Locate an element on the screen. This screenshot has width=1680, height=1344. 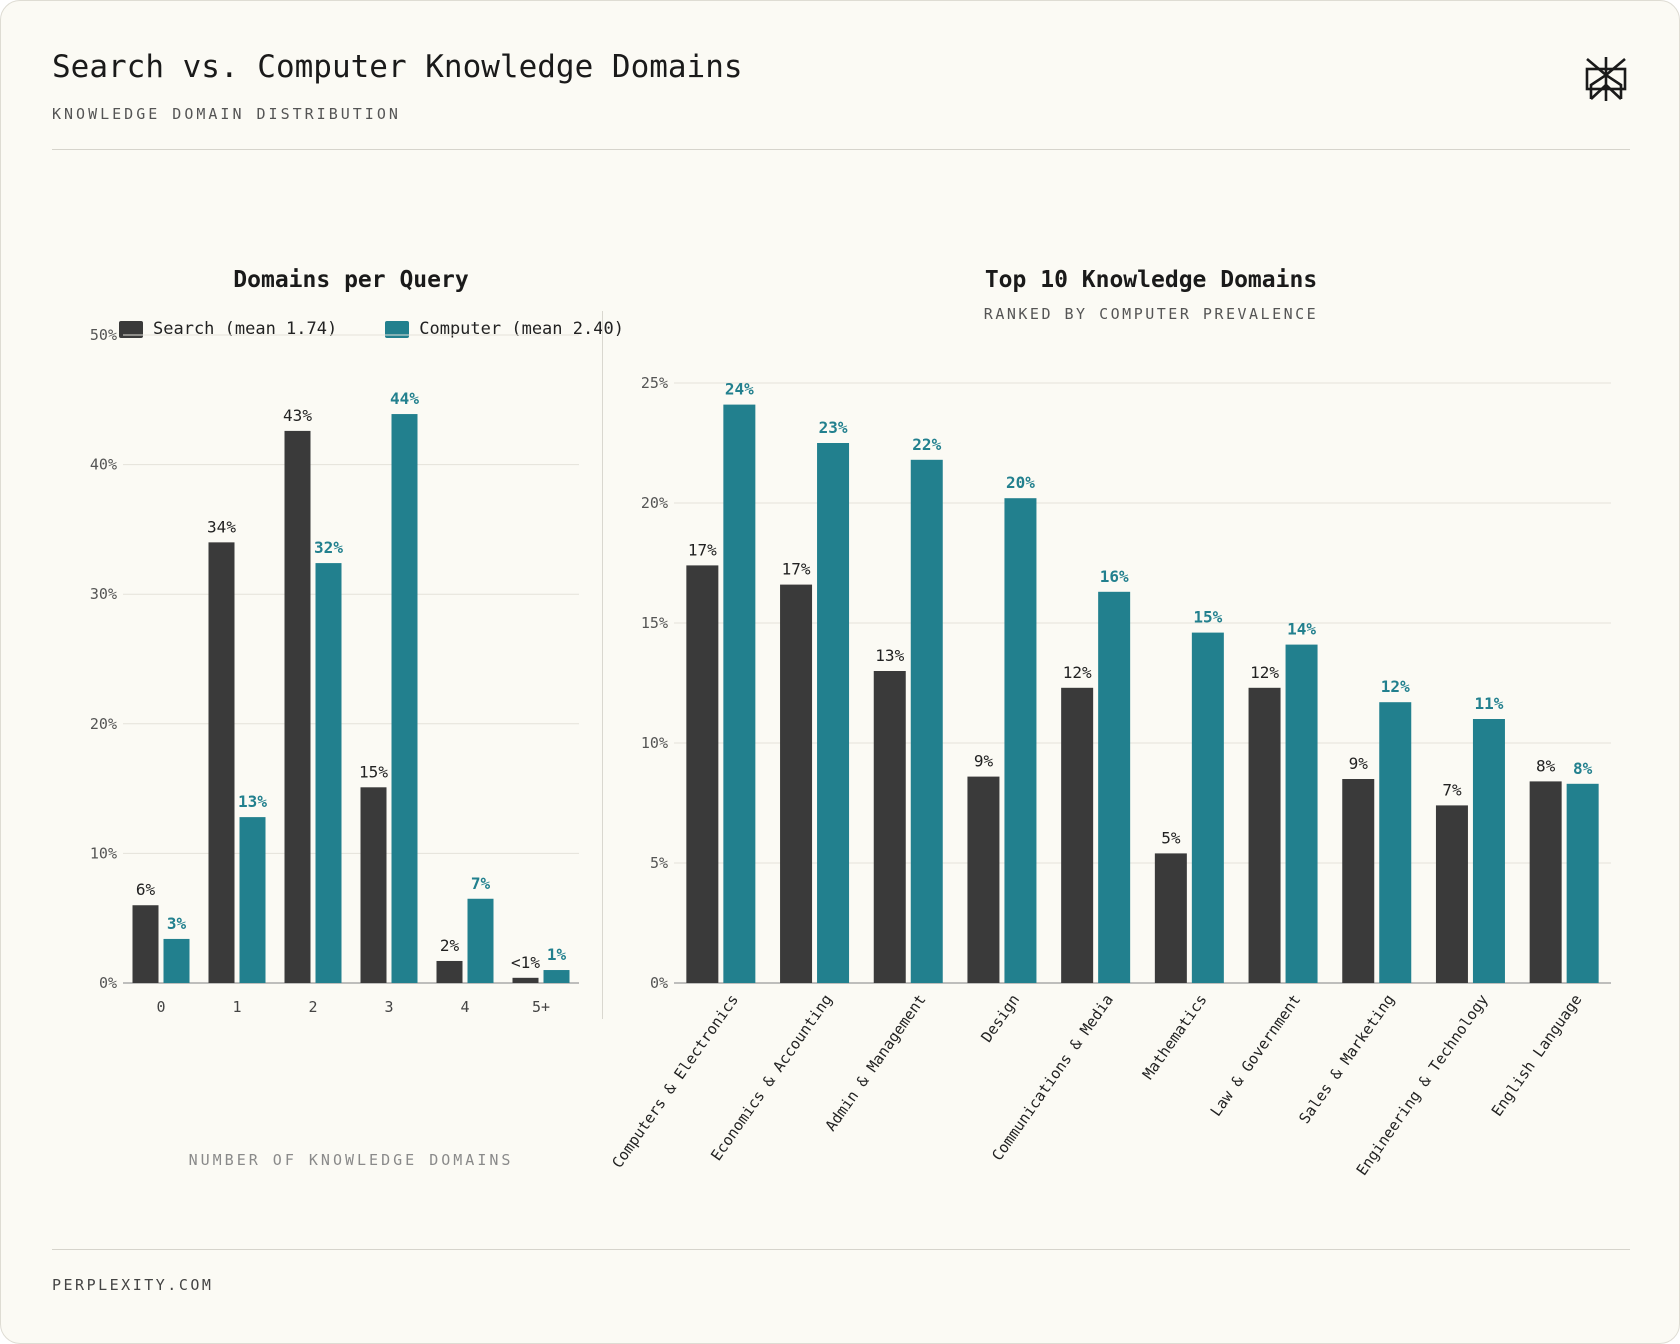
data-label: 23% is located at coordinates (833, 427).